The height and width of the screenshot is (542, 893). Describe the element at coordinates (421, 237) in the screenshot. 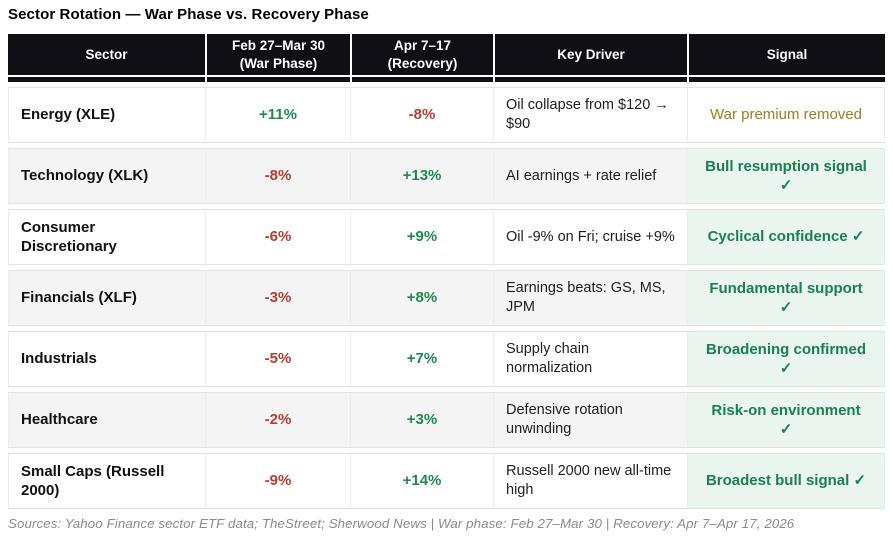

I see `recovery-value: +9%` at that location.